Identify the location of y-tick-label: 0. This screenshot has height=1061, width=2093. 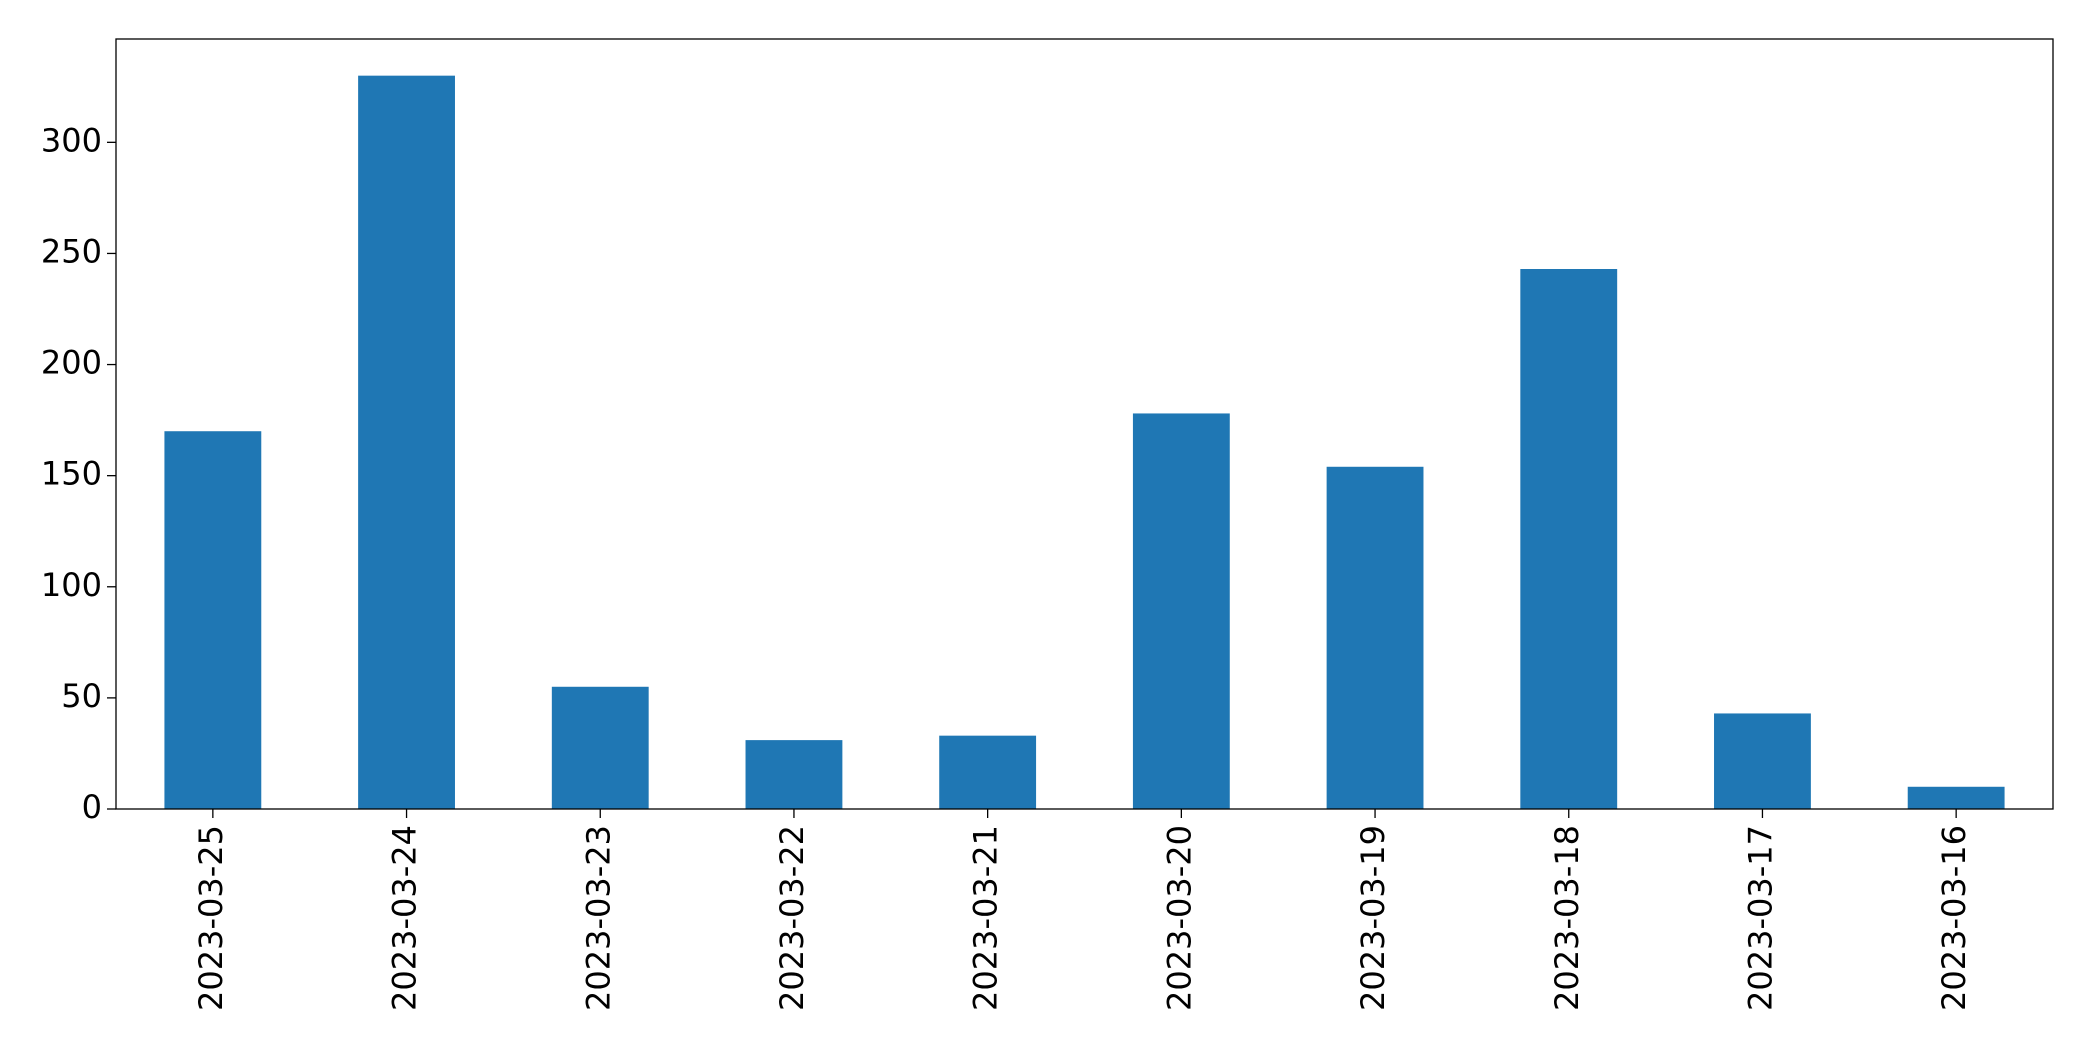
(92, 807).